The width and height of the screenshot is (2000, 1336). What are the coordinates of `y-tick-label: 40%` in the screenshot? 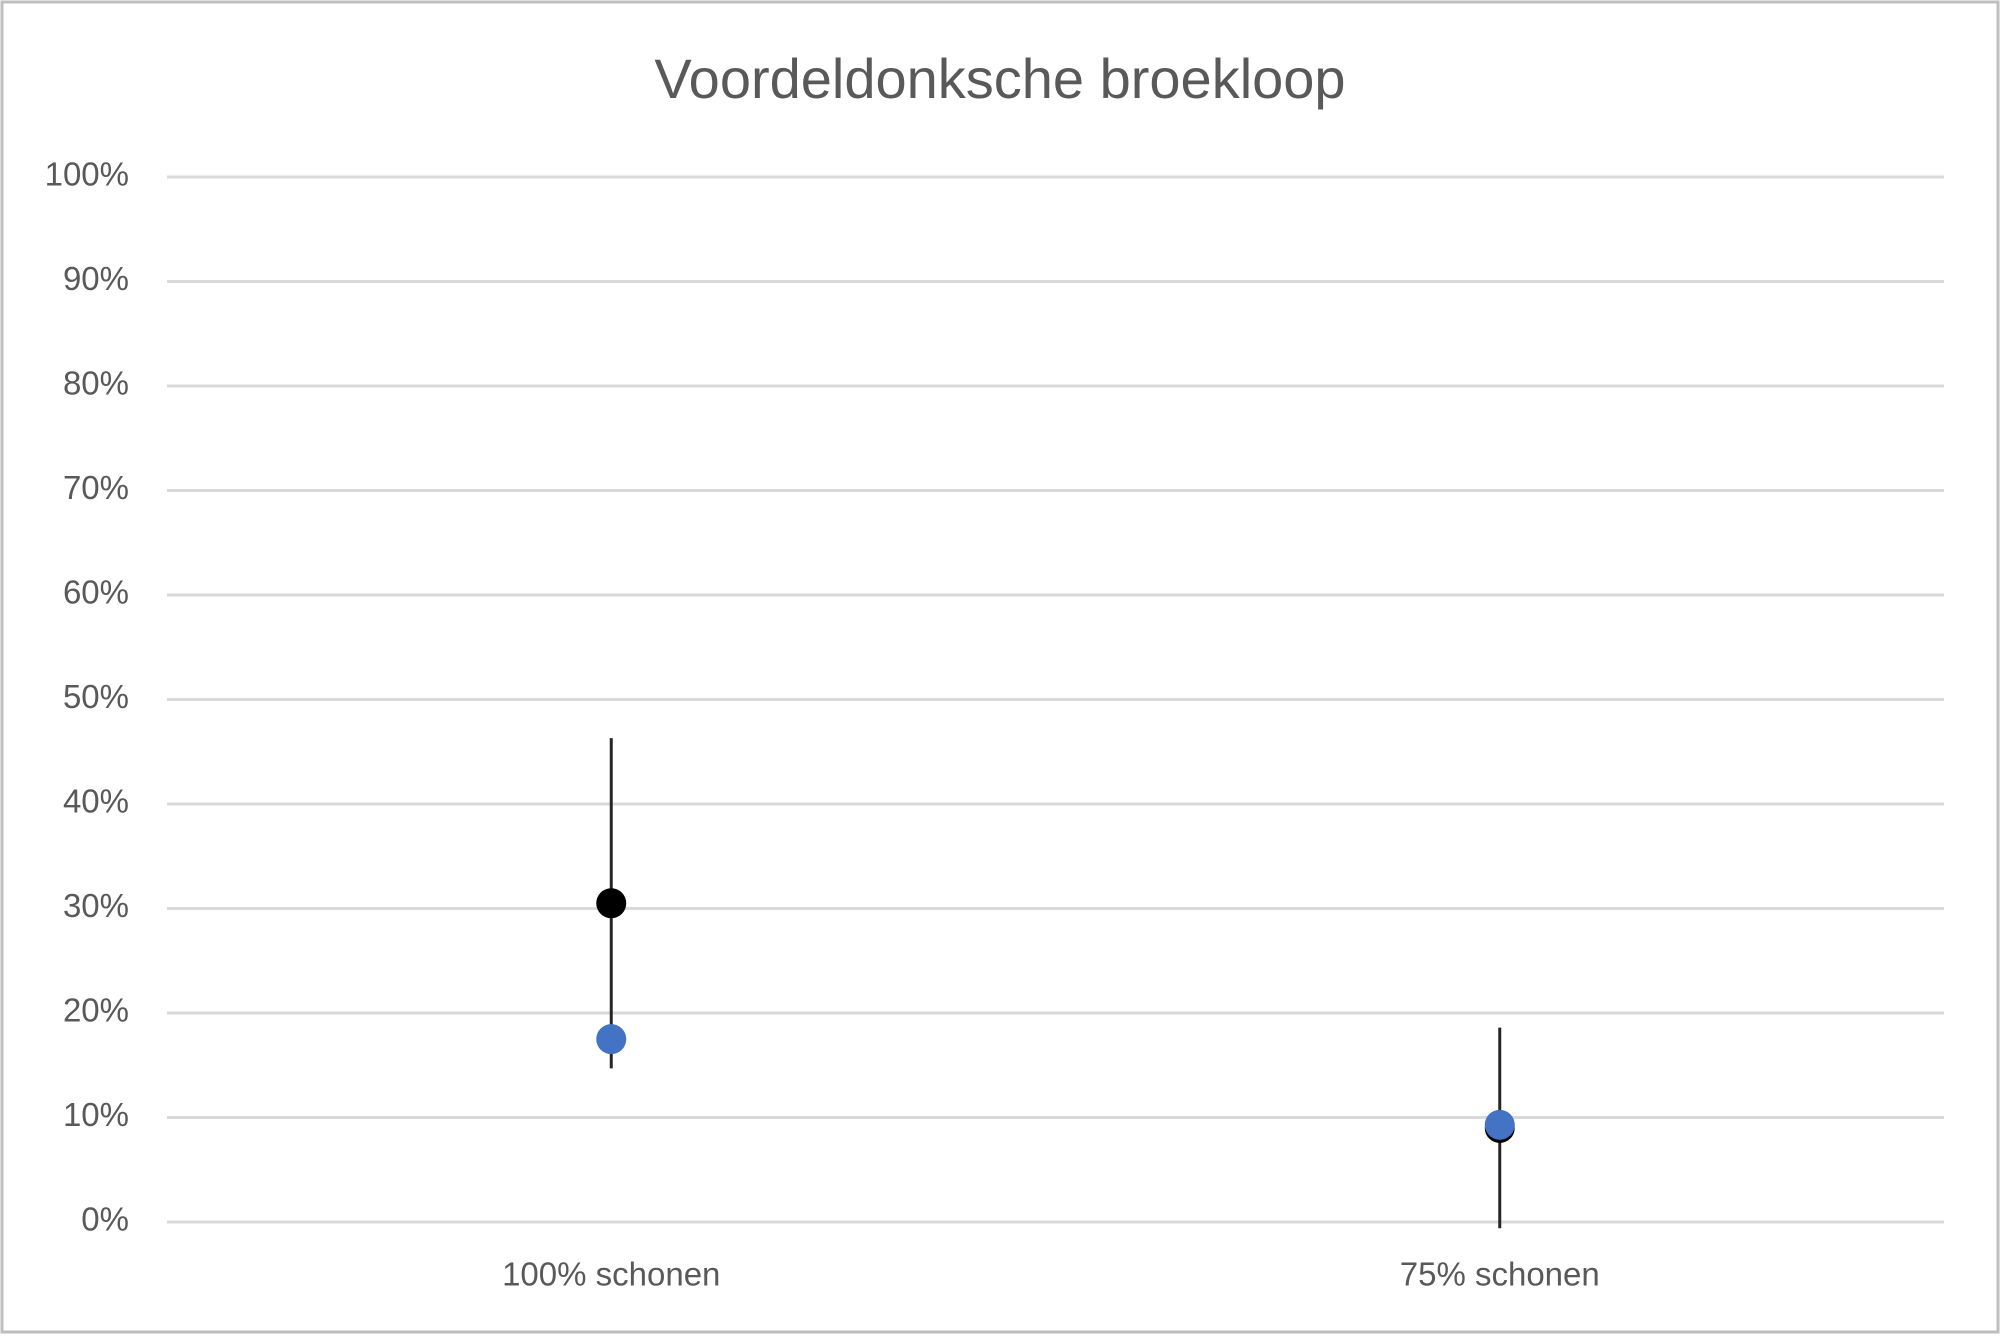 It's located at (96, 801).